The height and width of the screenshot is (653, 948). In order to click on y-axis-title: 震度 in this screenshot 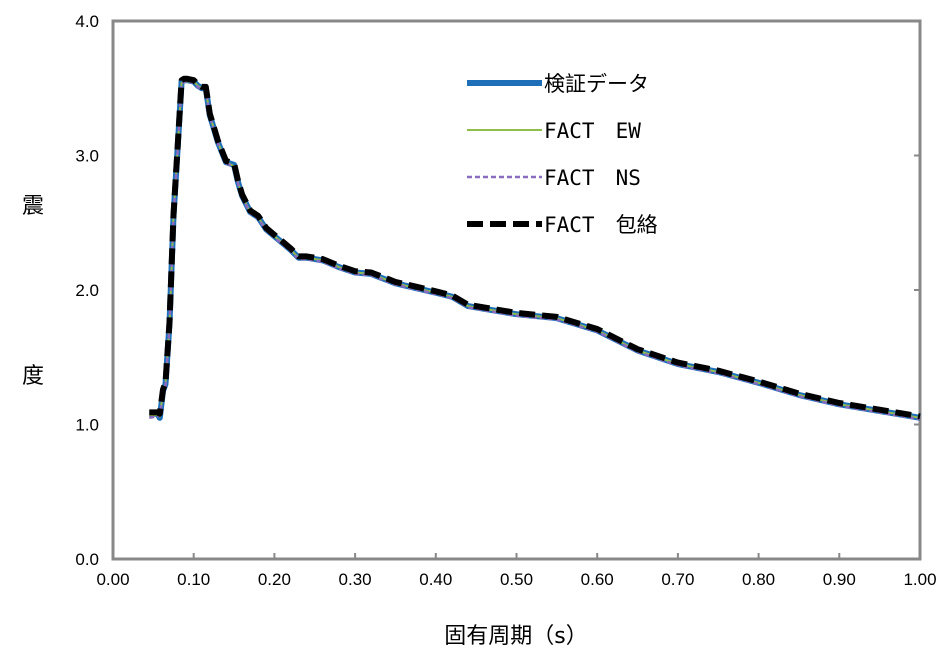, I will do `click(33, 291)`.